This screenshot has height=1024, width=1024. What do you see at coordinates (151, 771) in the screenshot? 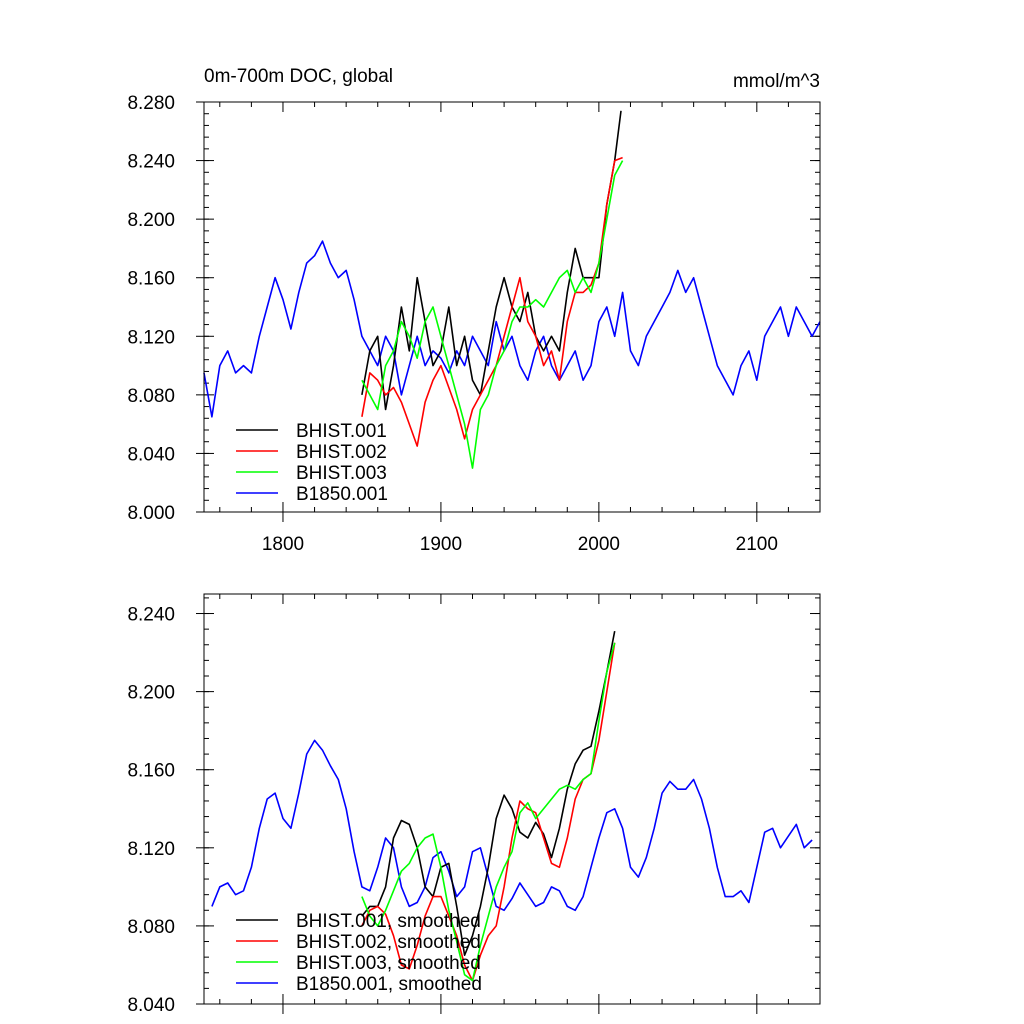
I see `bottom-y-tick-label: 8.160` at bounding box center [151, 771].